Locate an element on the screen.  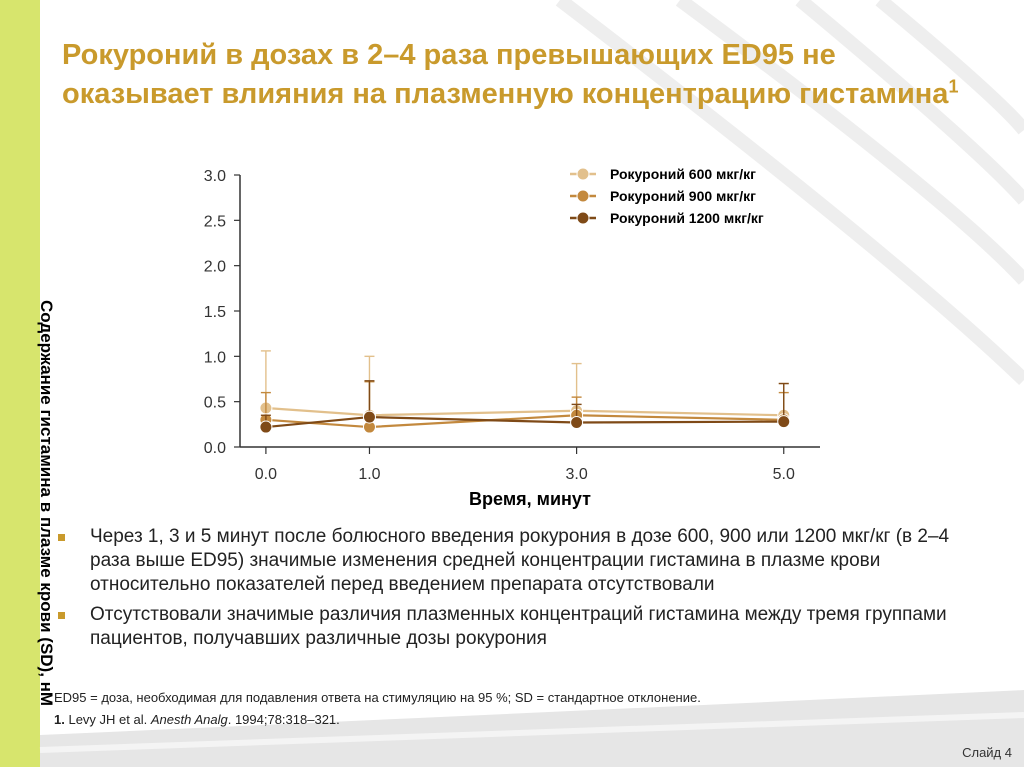
x-tick-label: 0.0 is located at coordinates (266, 474).